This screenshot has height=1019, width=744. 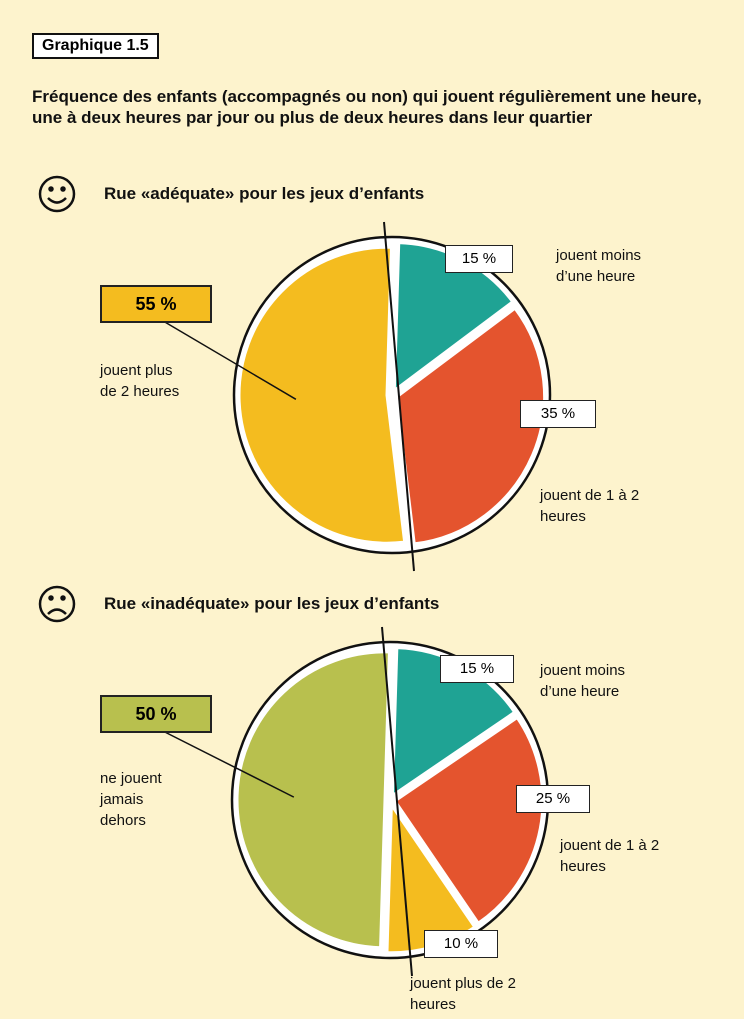 I want to click on value-label: 10 %, so click(x=461, y=944).